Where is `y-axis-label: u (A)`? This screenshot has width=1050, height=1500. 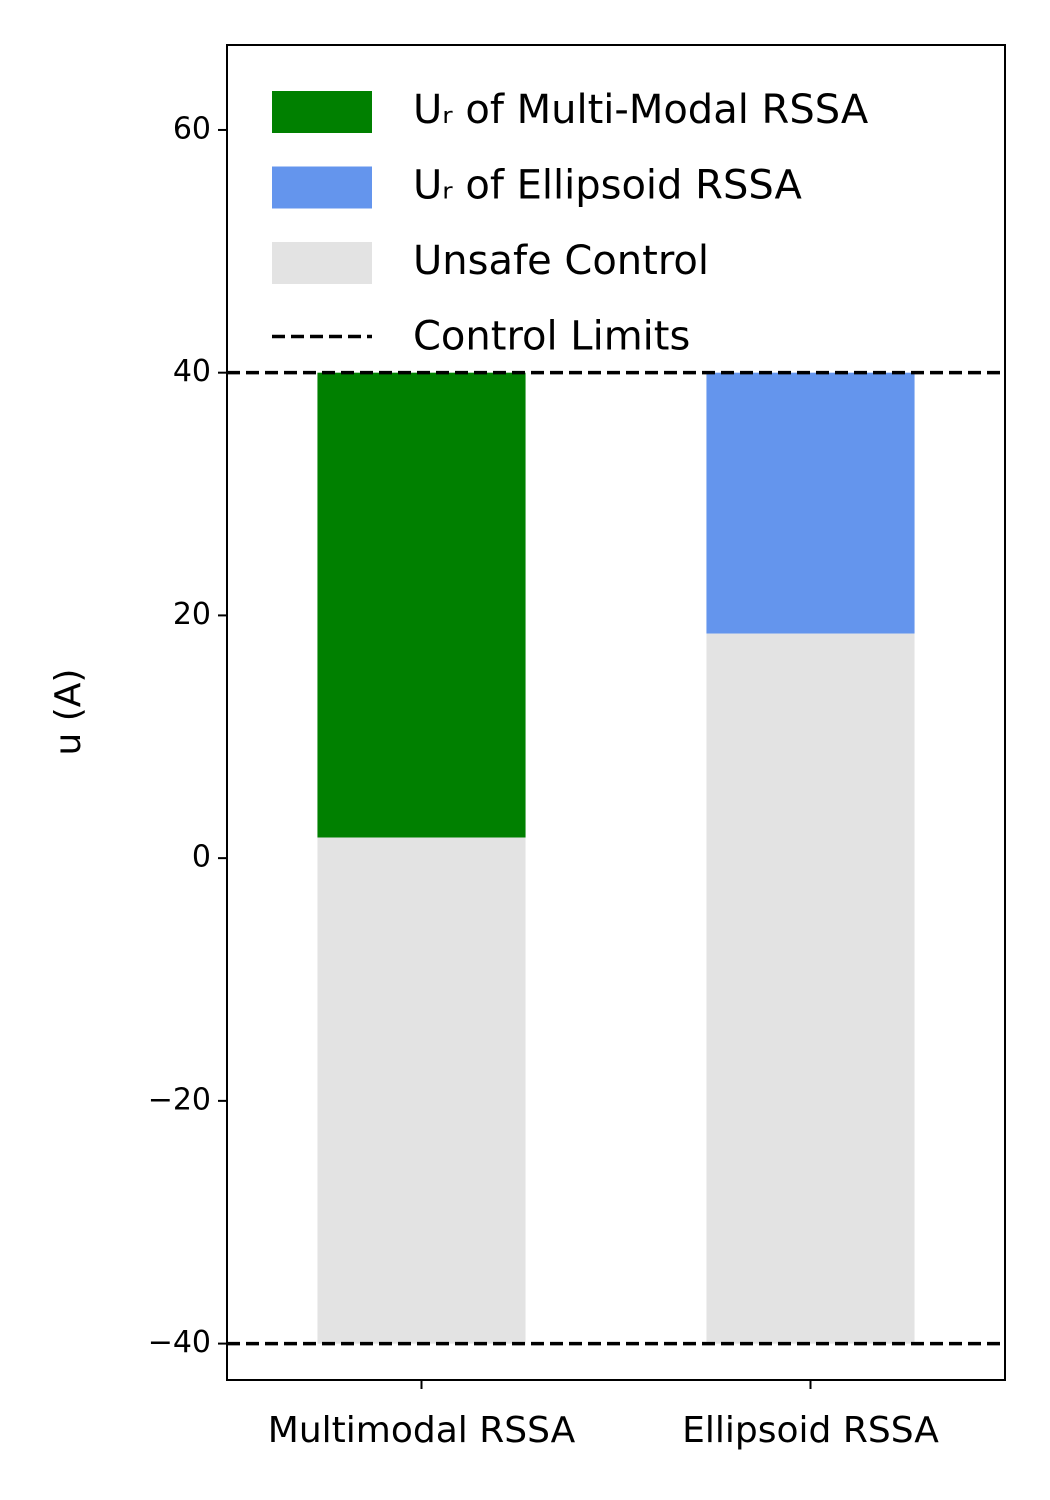 y-axis-label: u (A) is located at coordinates (68, 712).